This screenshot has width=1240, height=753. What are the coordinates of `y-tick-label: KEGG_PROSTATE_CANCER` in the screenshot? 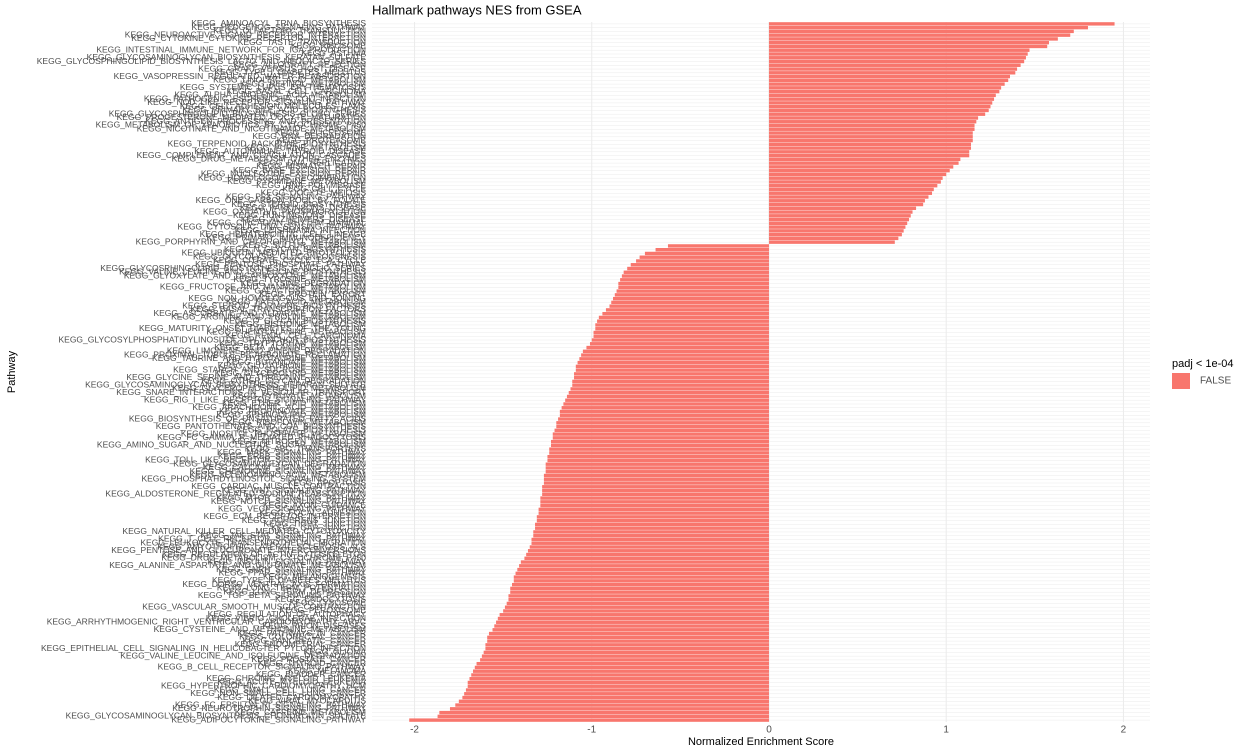 It's located at (309, 659).